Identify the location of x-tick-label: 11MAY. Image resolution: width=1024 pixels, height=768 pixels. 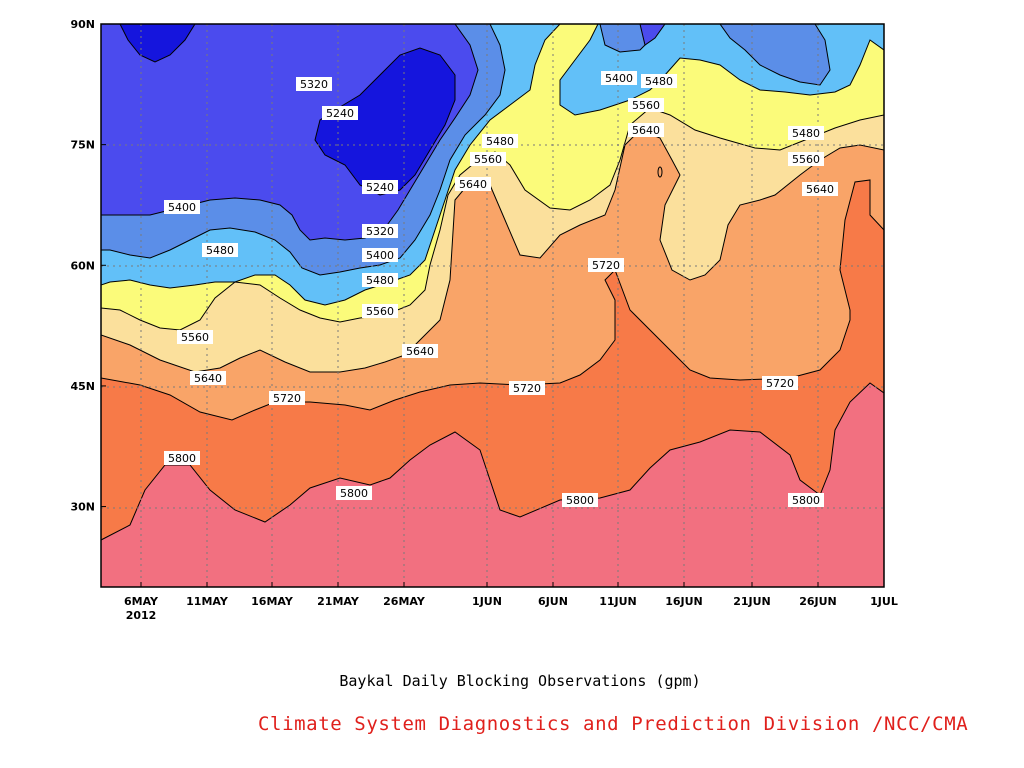
(207, 601).